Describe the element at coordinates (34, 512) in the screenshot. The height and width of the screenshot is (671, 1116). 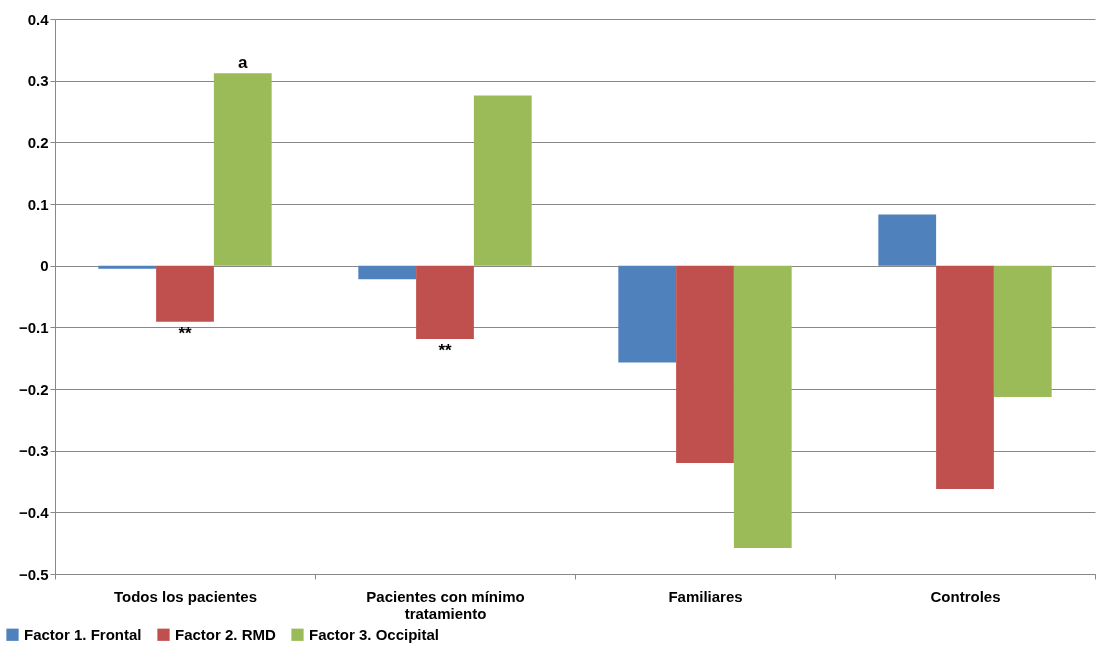
I see `y-tick-label: −0.4` at that location.